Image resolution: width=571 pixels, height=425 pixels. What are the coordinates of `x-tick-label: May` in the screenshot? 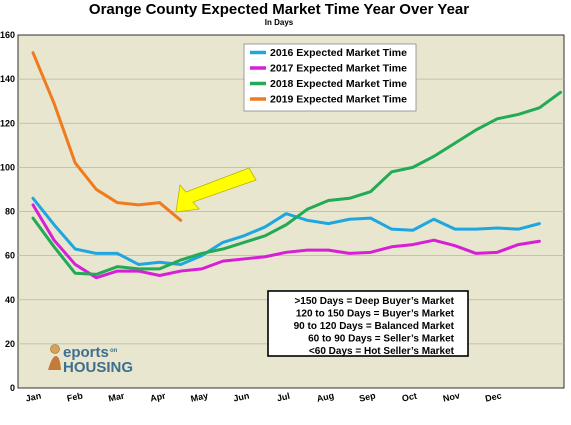 It's located at (199, 396).